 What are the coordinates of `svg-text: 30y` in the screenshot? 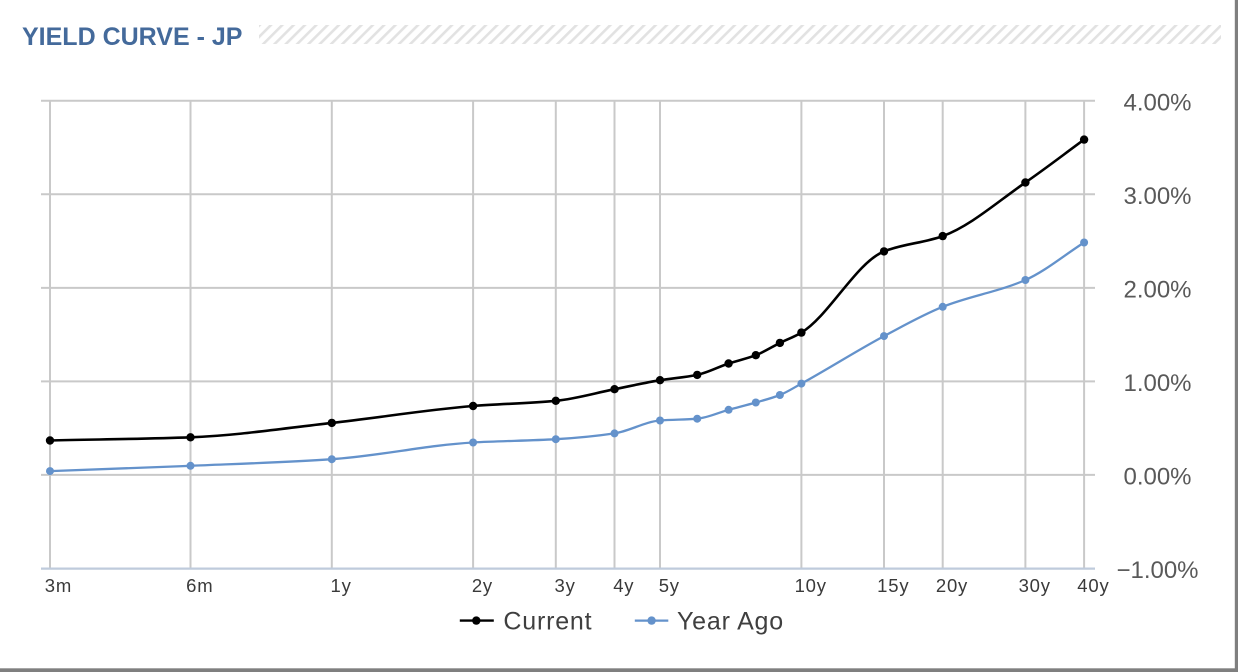 It's located at (1035, 585).